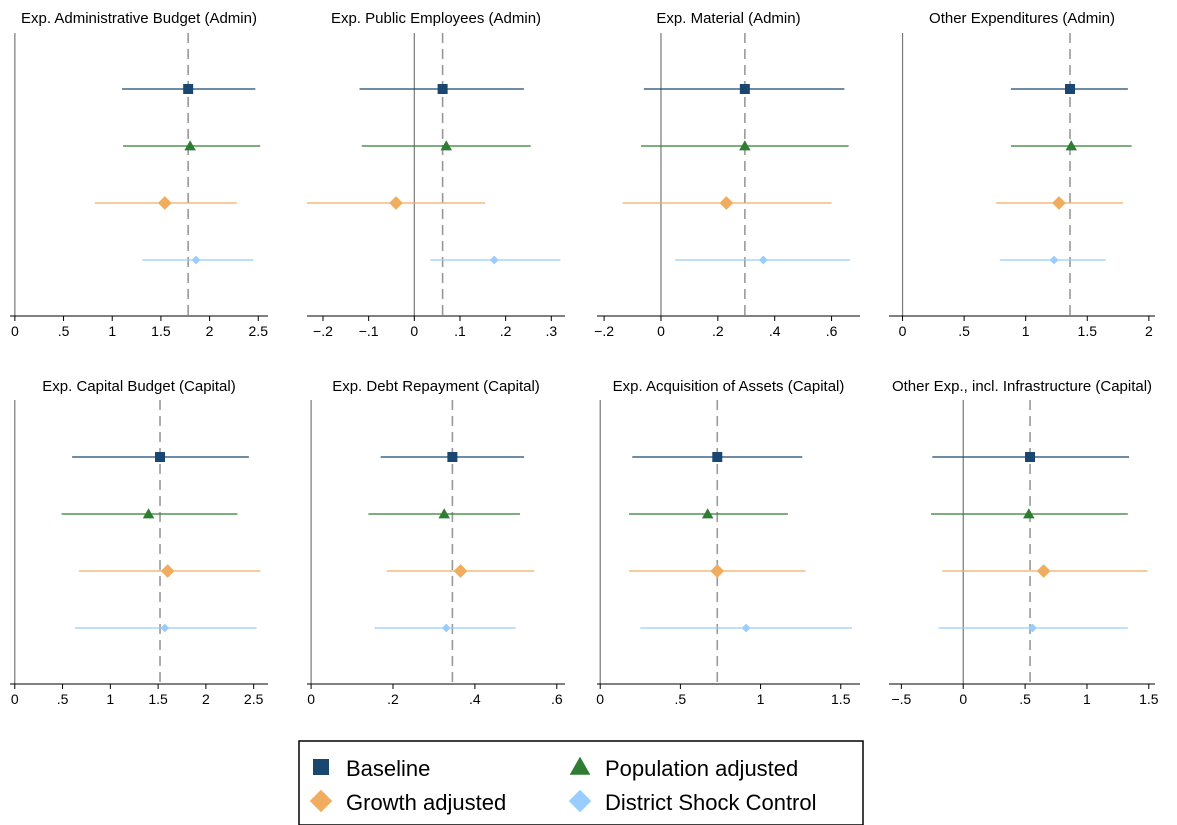  What do you see at coordinates (1022, 174) in the screenshot?
I see `panel: Other Expenditures (Admin) 0 .5 1 1.5 2` at bounding box center [1022, 174].